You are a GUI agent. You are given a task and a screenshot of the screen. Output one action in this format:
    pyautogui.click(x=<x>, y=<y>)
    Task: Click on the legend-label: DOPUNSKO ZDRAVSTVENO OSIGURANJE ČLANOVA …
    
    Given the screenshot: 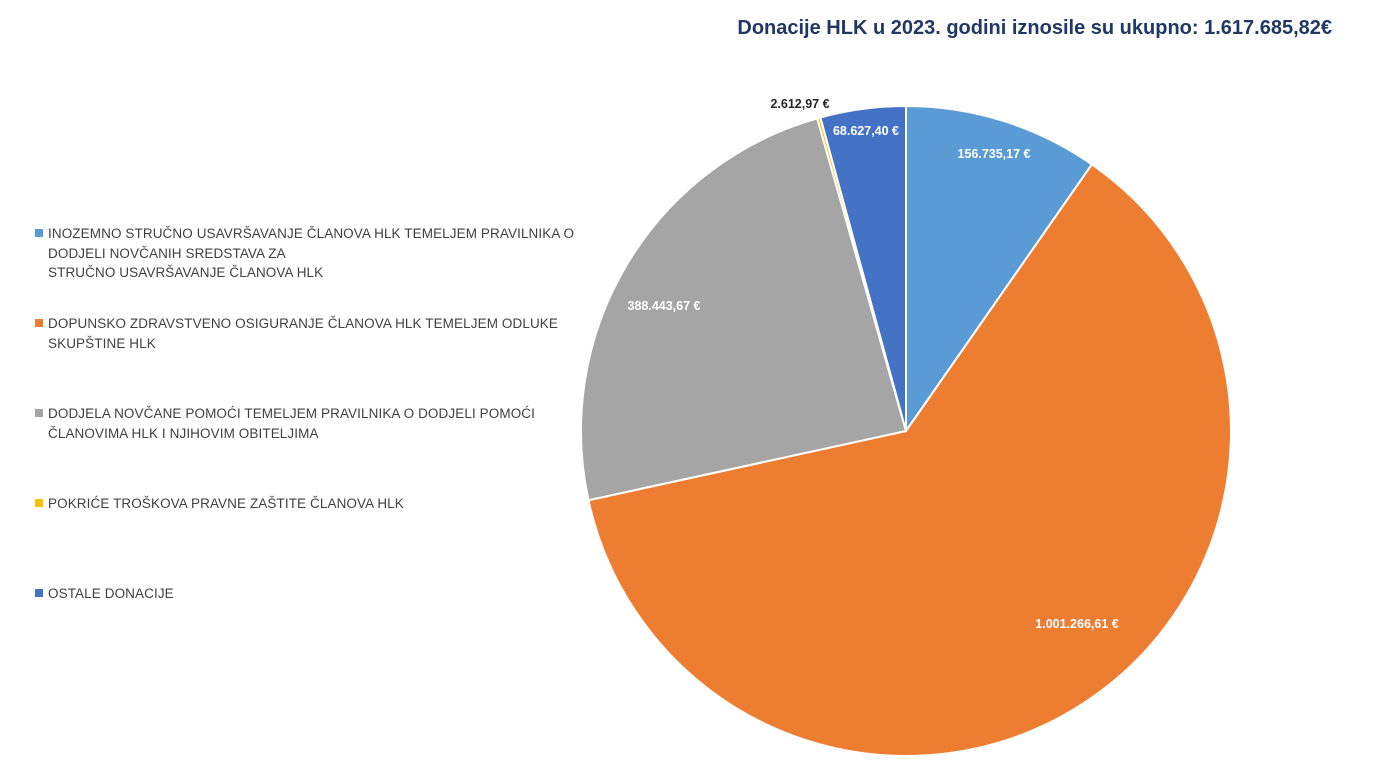 What is the action you would take?
    pyautogui.click(x=303, y=333)
    